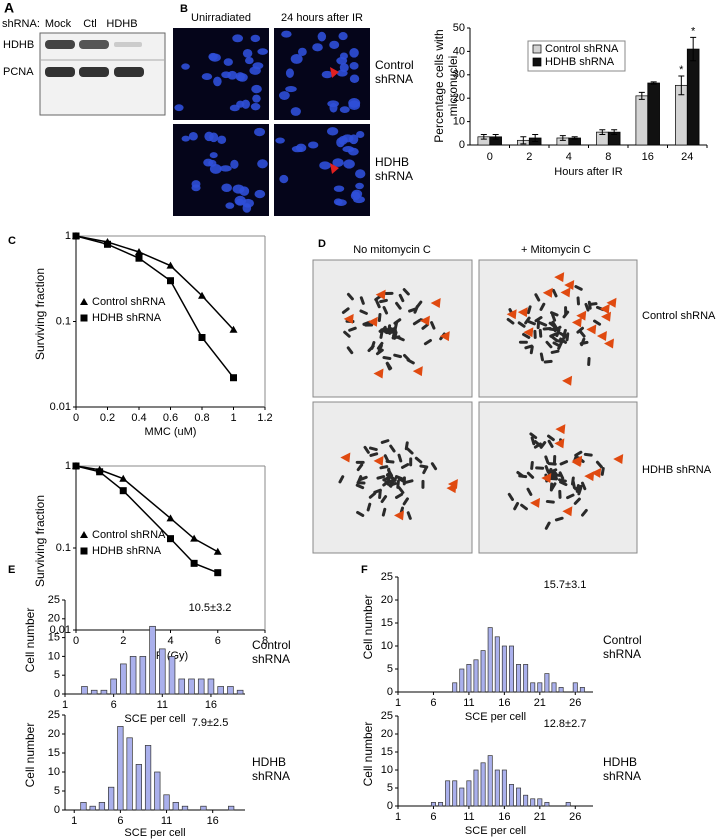  What do you see at coordinates (622, 647) in the screenshot?
I see `condition-label: Control shRNA` at bounding box center [622, 647].